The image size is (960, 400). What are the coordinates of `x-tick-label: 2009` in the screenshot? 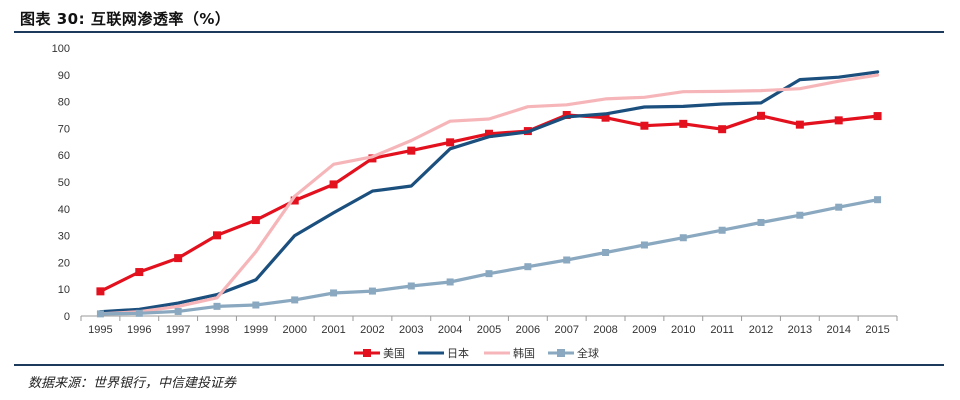 It's located at (644, 330).